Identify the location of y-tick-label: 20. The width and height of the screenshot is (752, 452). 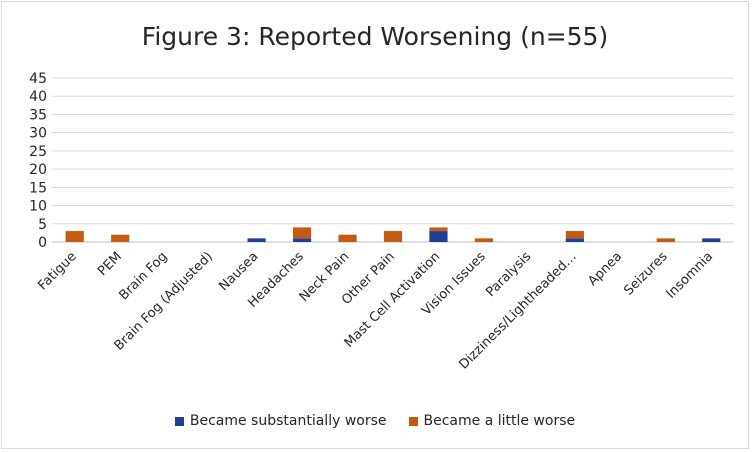
(38, 170).